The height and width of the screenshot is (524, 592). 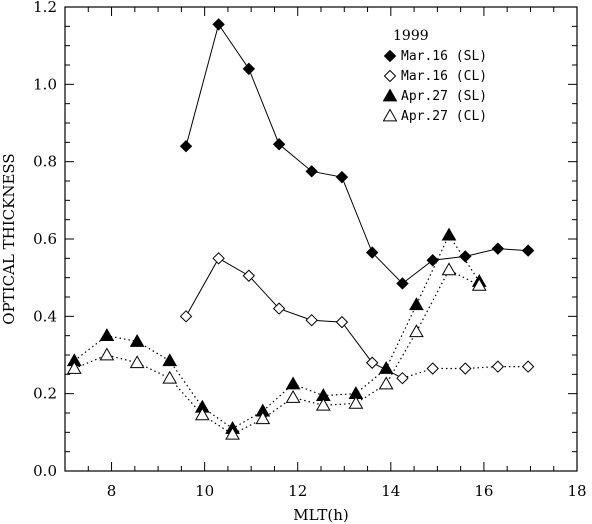 What do you see at coordinates (45, 471) in the screenshot?
I see `y-tick-label: 0.0` at bounding box center [45, 471].